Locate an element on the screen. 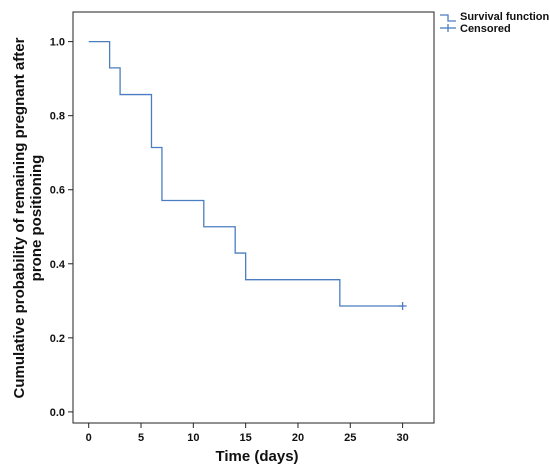 This screenshot has height=476, width=550. y-tick-label: 0.6 is located at coordinates (57, 191).